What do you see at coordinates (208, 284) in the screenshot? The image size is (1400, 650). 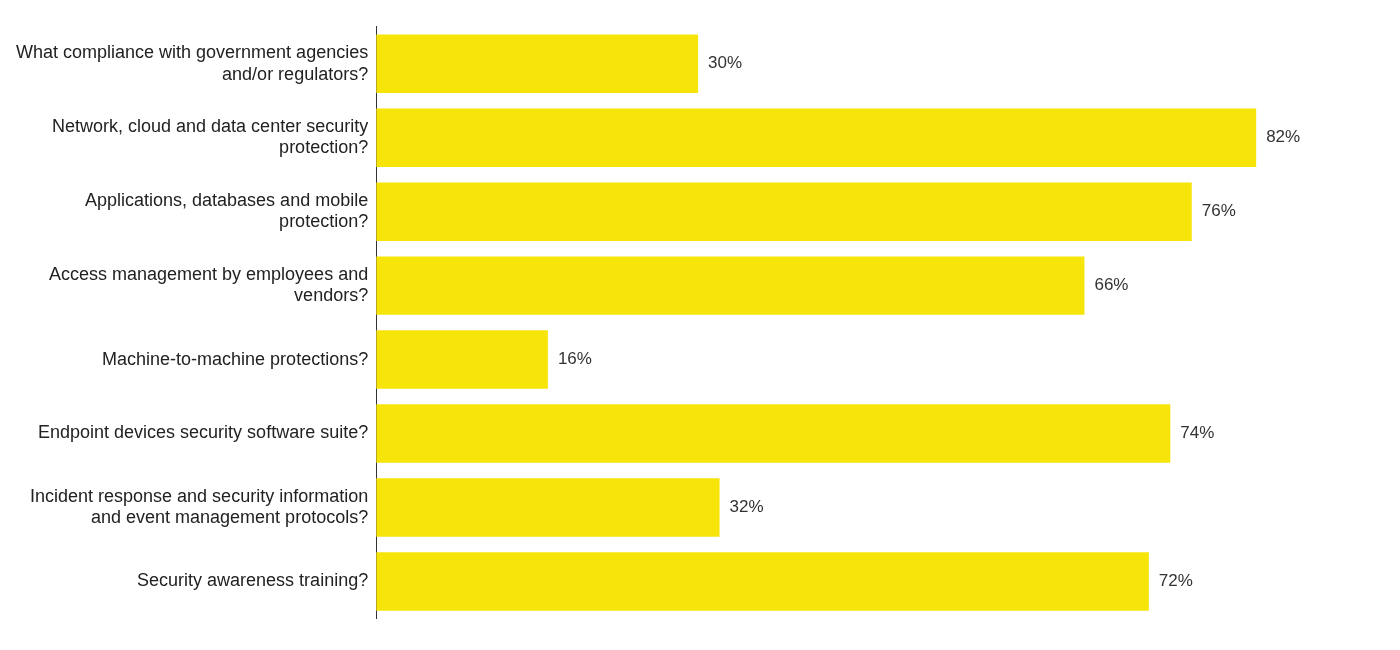 I see `y-tick-label: Access management by employees and vendors?` at bounding box center [208, 284].